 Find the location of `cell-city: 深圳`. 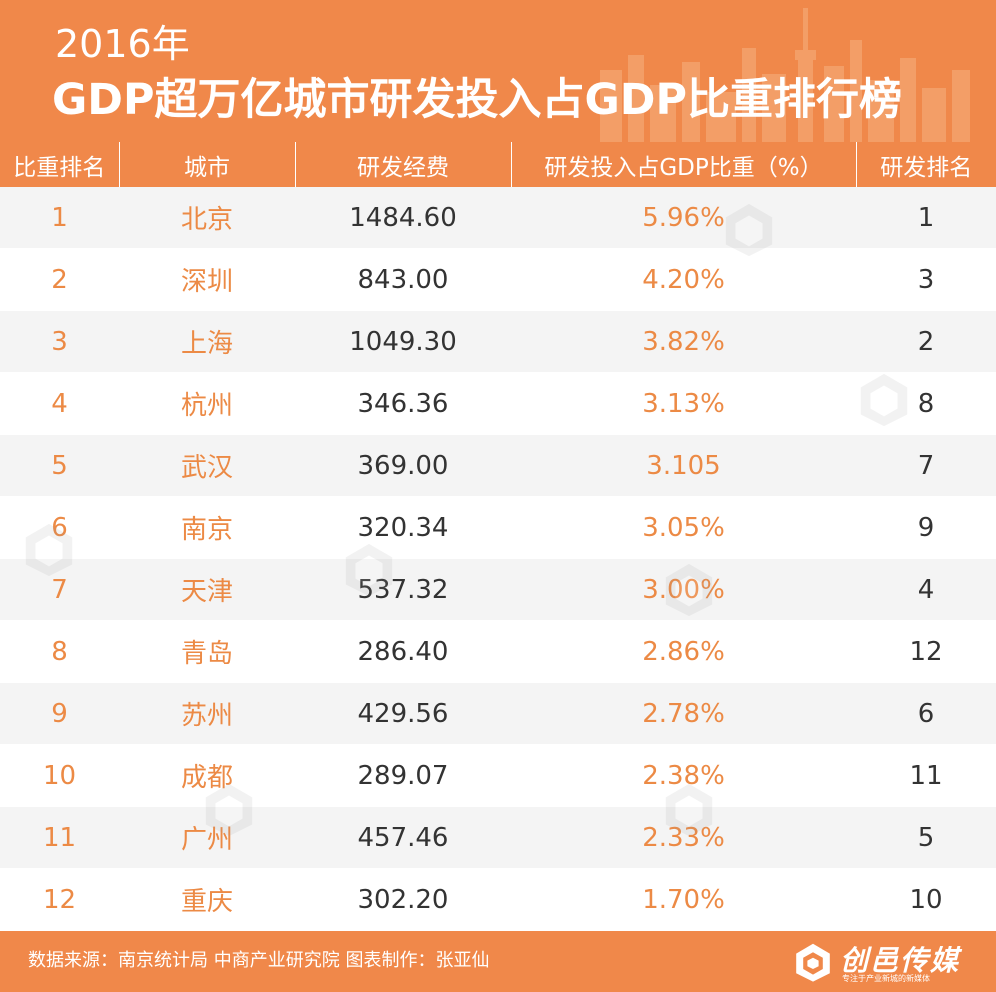

cell-city: 深圳 is located at coordinates (207, 279).